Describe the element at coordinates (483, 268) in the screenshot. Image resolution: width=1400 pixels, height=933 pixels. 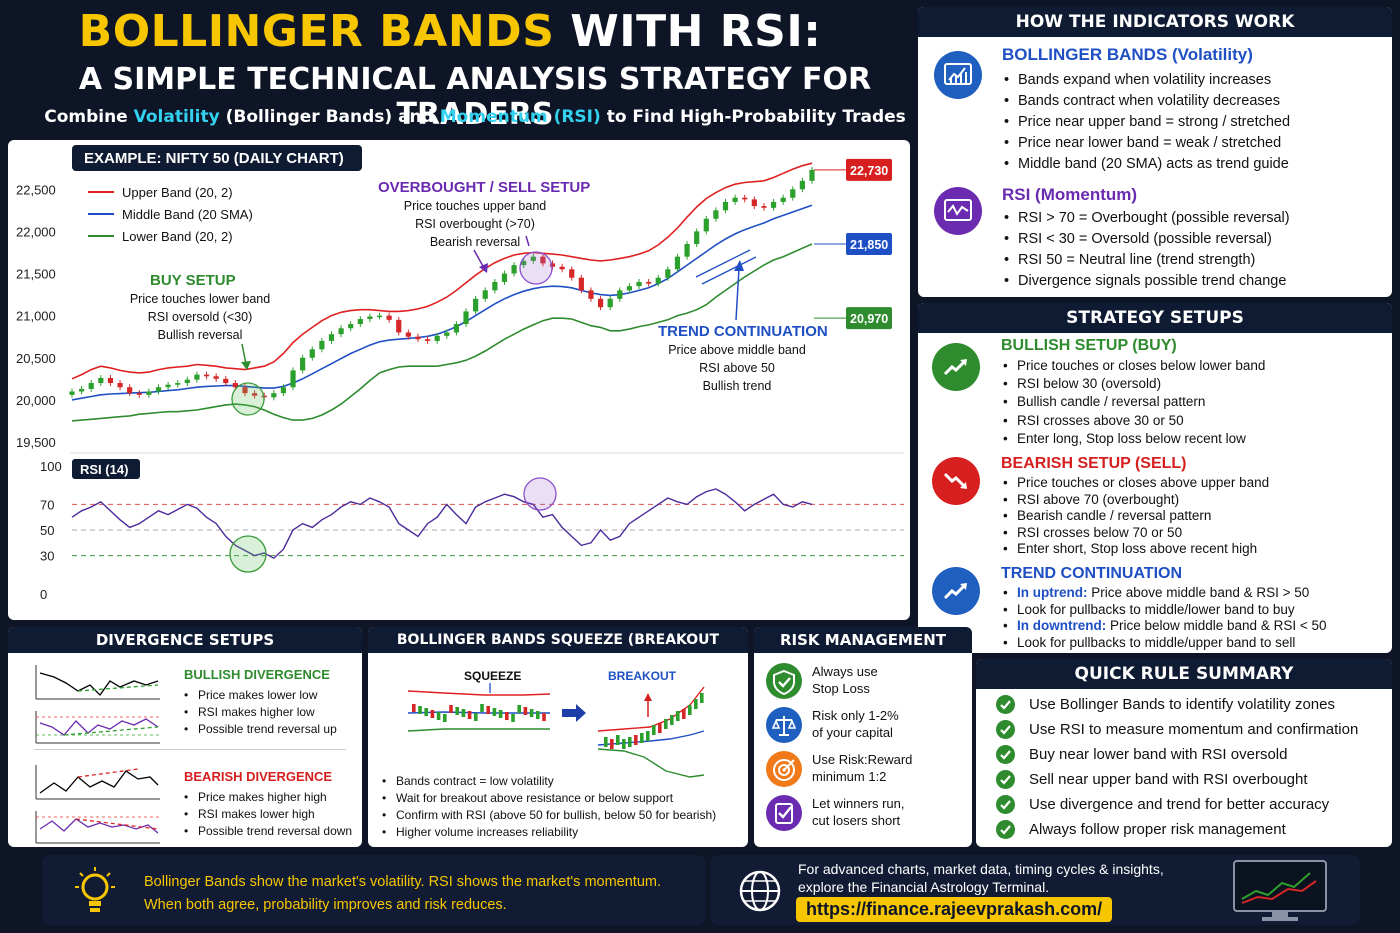
I see `sell-arrow-head` at that location.